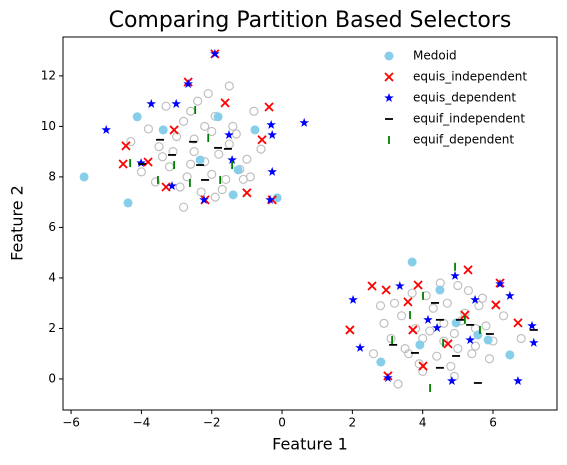 This screenshot has width=567, height=465. What do you see at coordinates (52, 227) in the screenshot?
I see `y-tick-label: 6` at bounding box center [52, 227].